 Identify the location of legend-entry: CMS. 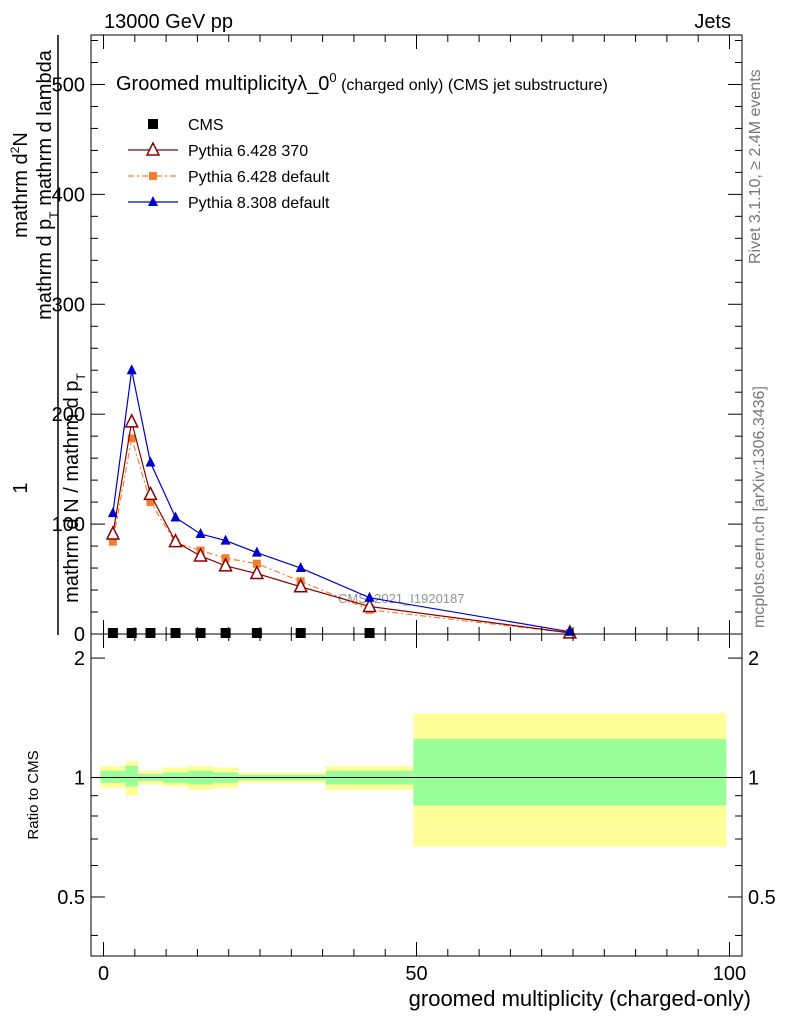
(186, 125).